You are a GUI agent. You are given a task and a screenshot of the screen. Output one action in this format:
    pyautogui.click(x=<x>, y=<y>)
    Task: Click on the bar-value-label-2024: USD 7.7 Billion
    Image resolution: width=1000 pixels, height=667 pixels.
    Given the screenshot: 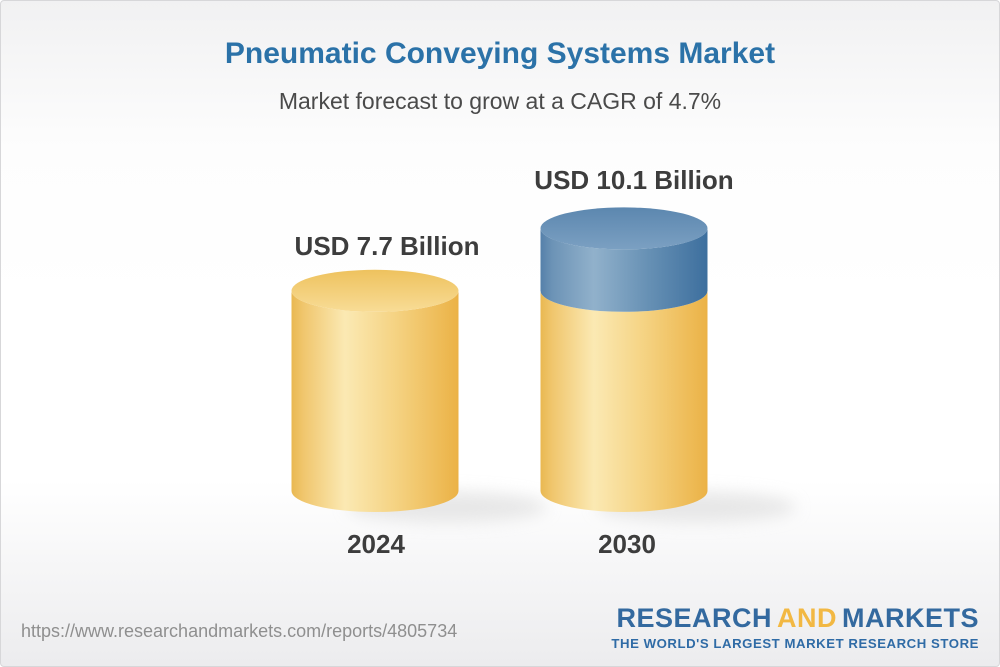 What is the action you would take?
    pyautogui.click(x=387, y=246)
    